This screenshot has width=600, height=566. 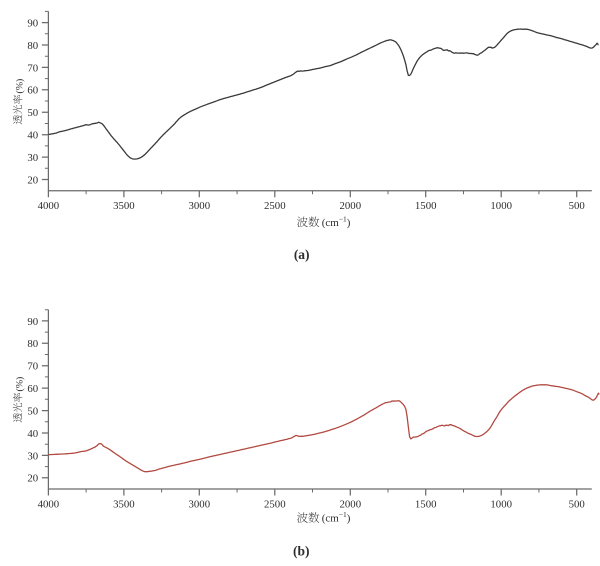 I want to click on svg-text: (b), so click(x=301, y=551).